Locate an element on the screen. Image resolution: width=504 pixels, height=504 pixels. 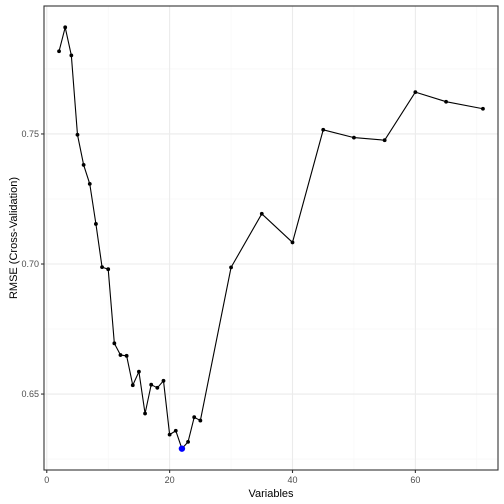
y-tick-label: 0.65 is located at coordinates (30, 394).